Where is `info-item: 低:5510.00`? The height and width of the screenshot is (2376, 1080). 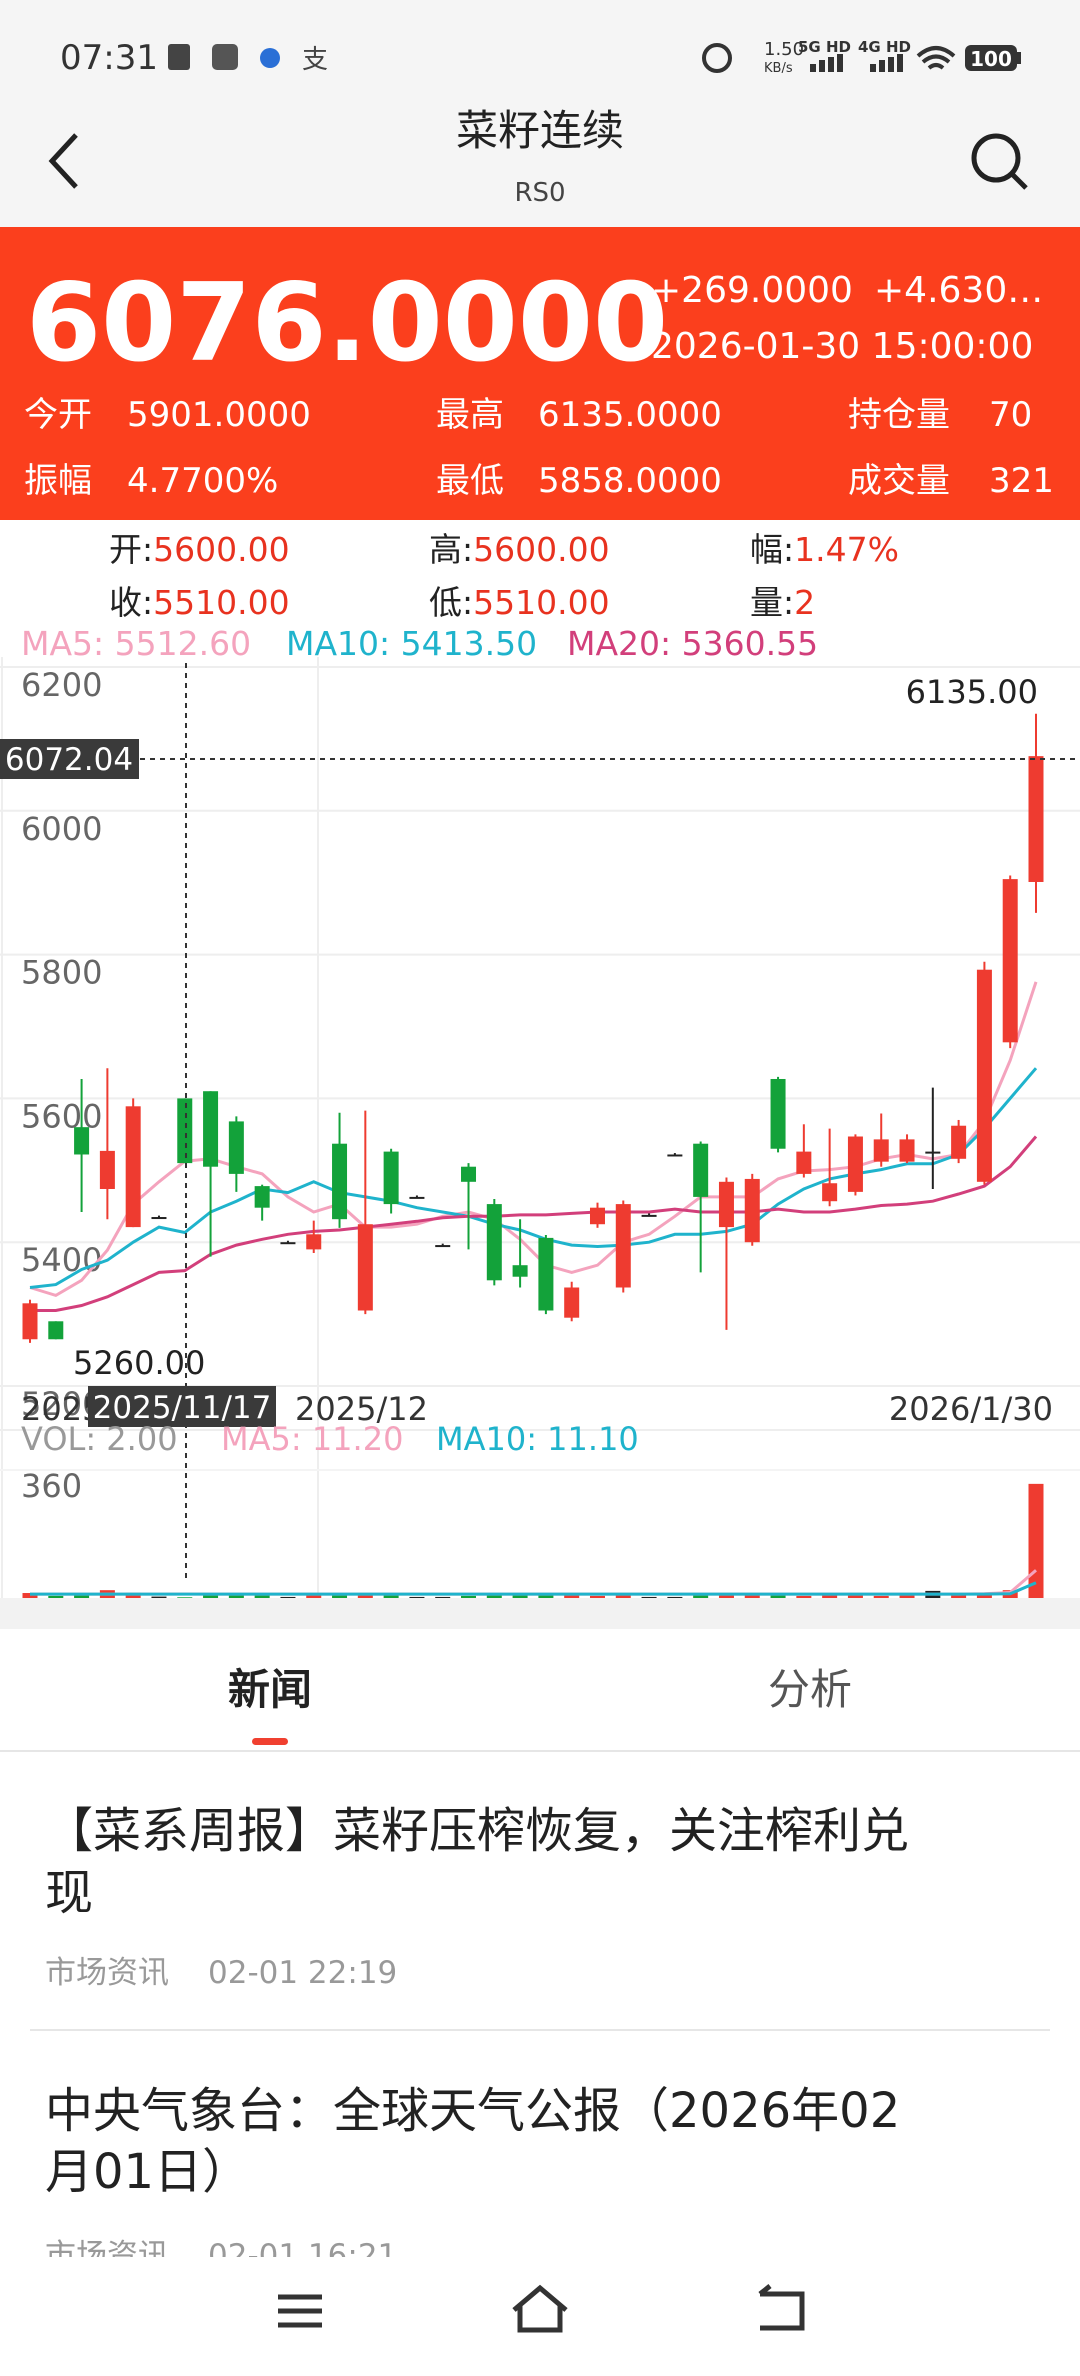
info-item: 低:5510.00 is located at coordinates (519, 602).